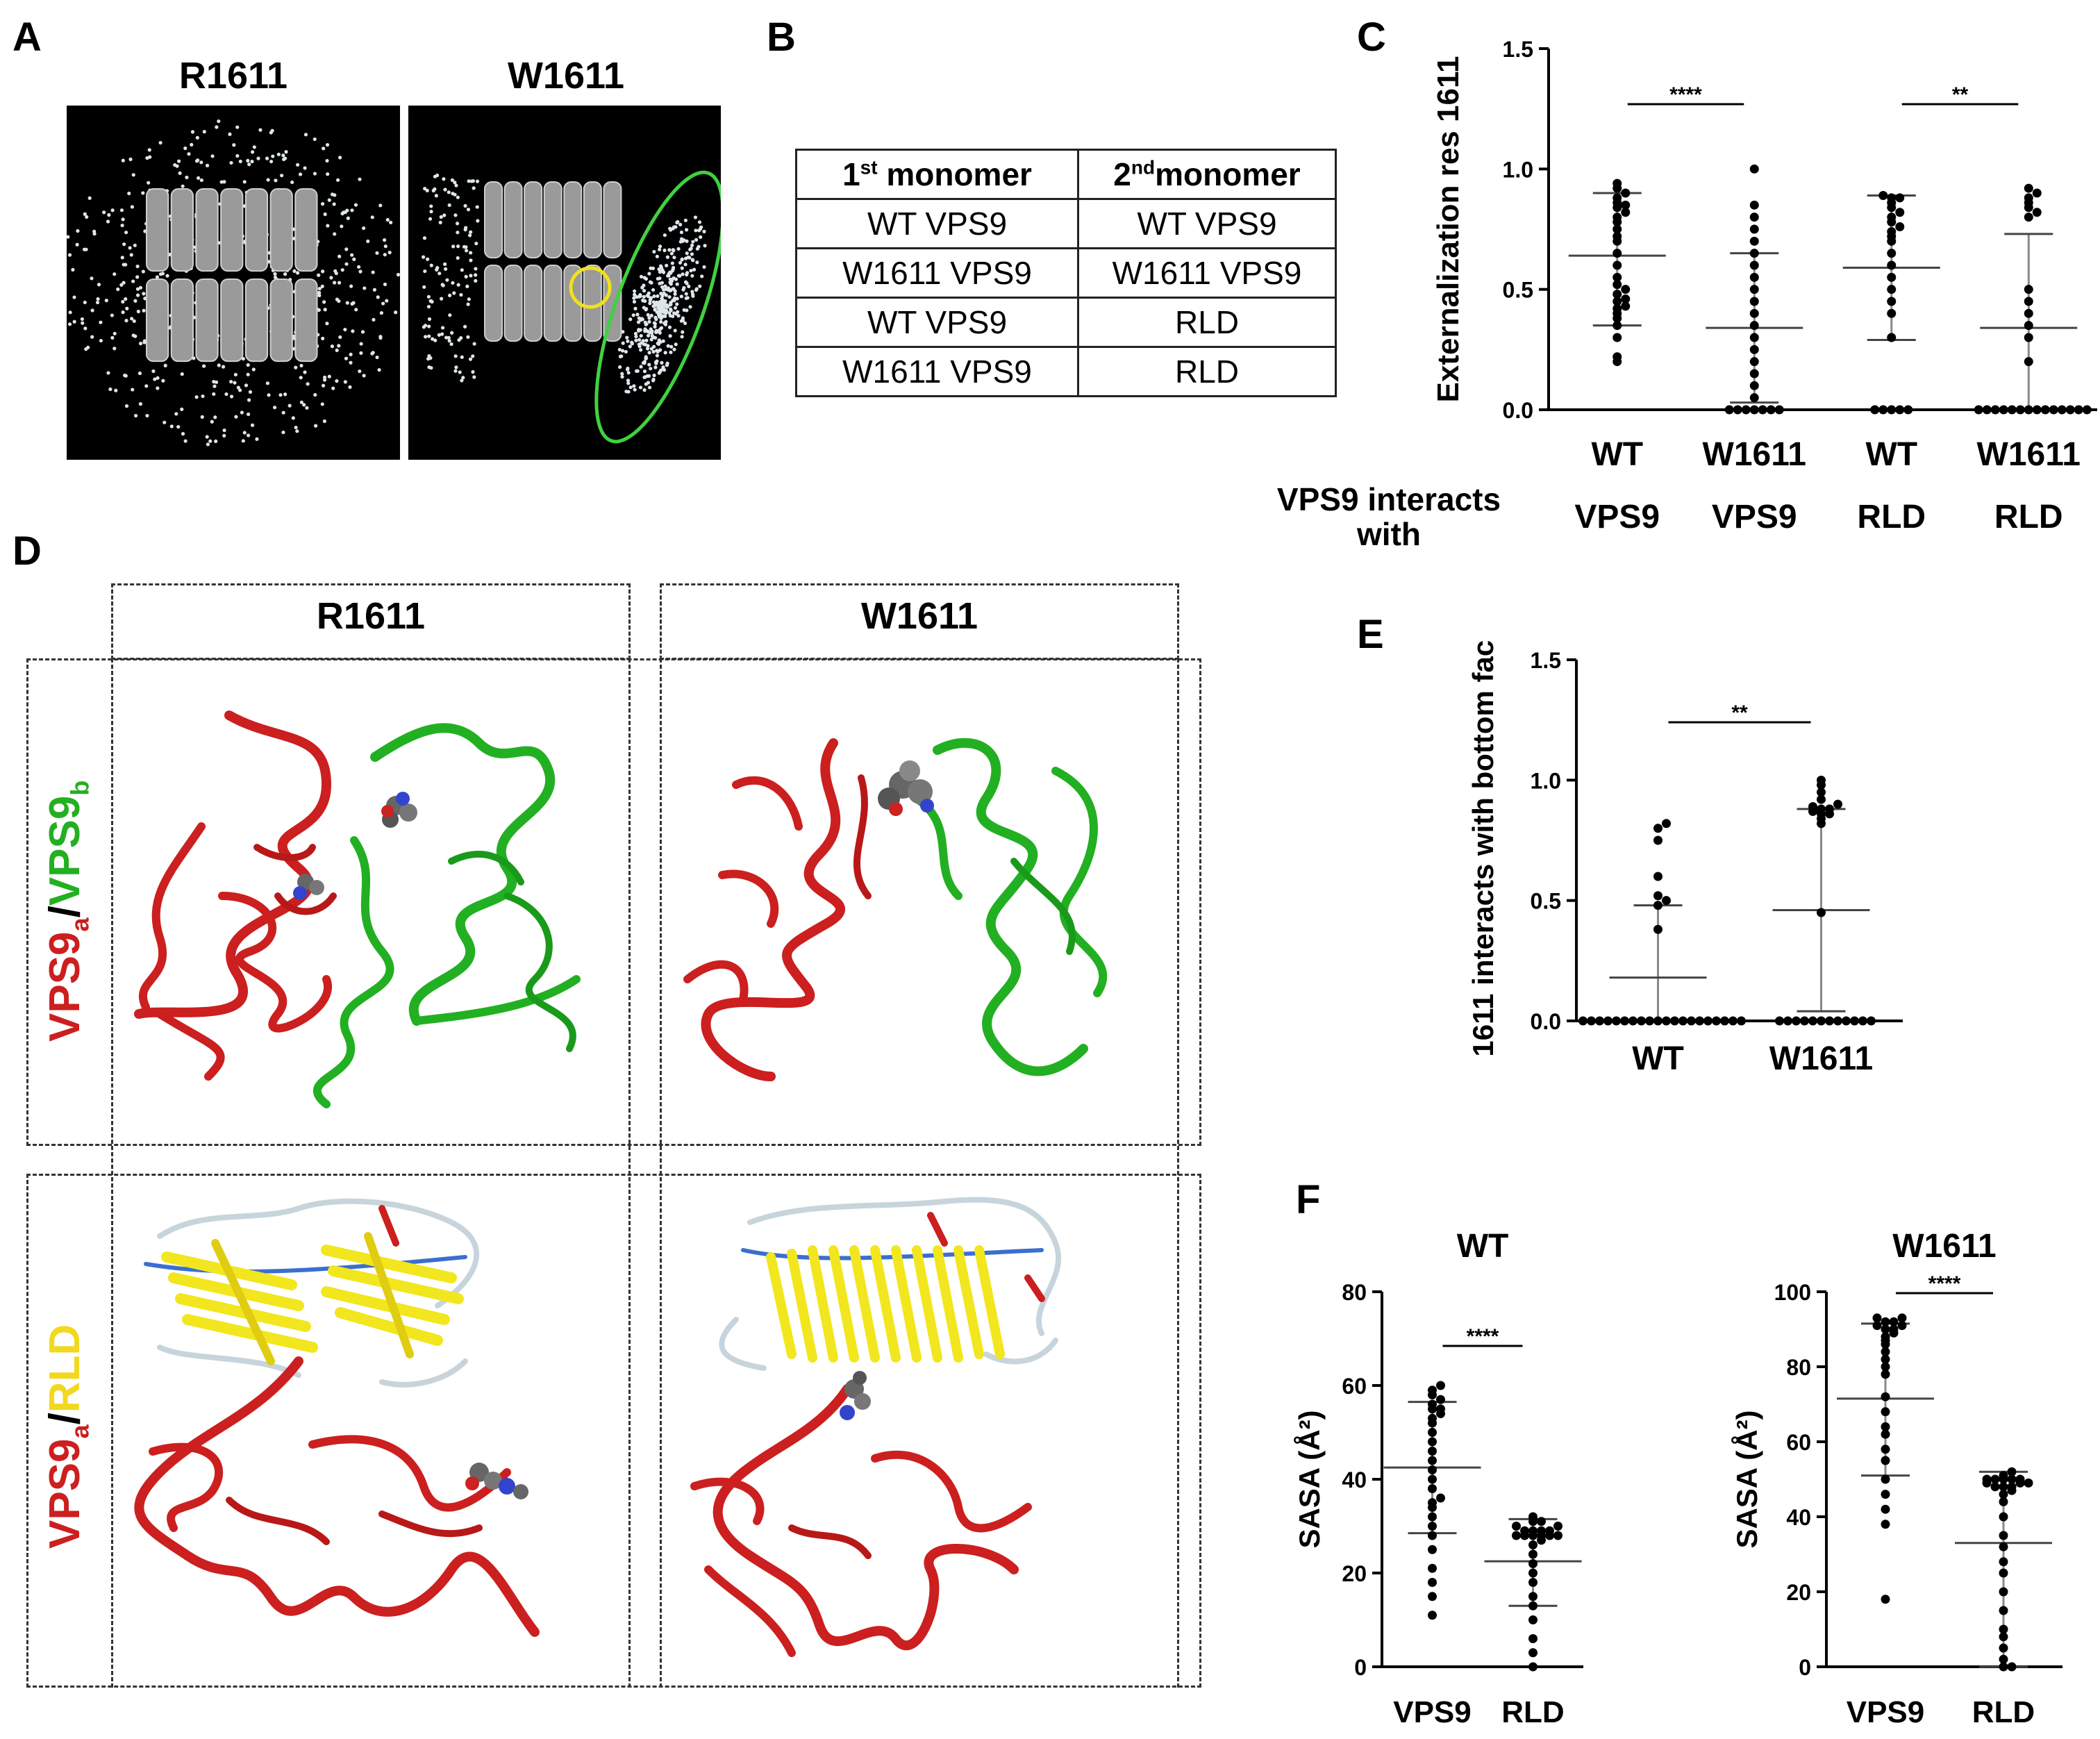 Image resolution: width=2100 pixels, height=1739 pixels. I want to click on table-row: W1611 VPS9 W1611 VPS9, so click(1066, 273).